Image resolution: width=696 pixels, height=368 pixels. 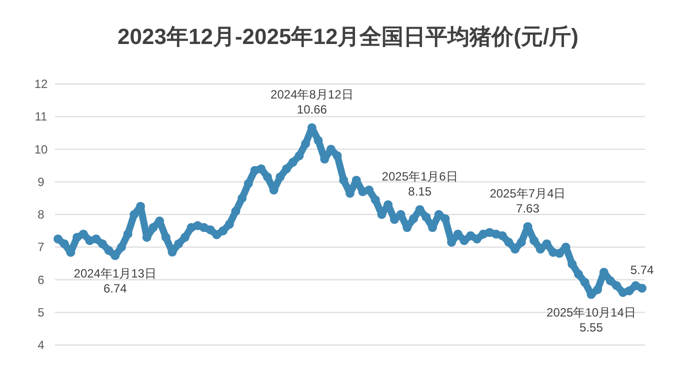 What do you see at coordinates (312, 102) in the screenshot?
I see `annotation: 2024年8月12日 10.66` at bounding box center [312, 102].